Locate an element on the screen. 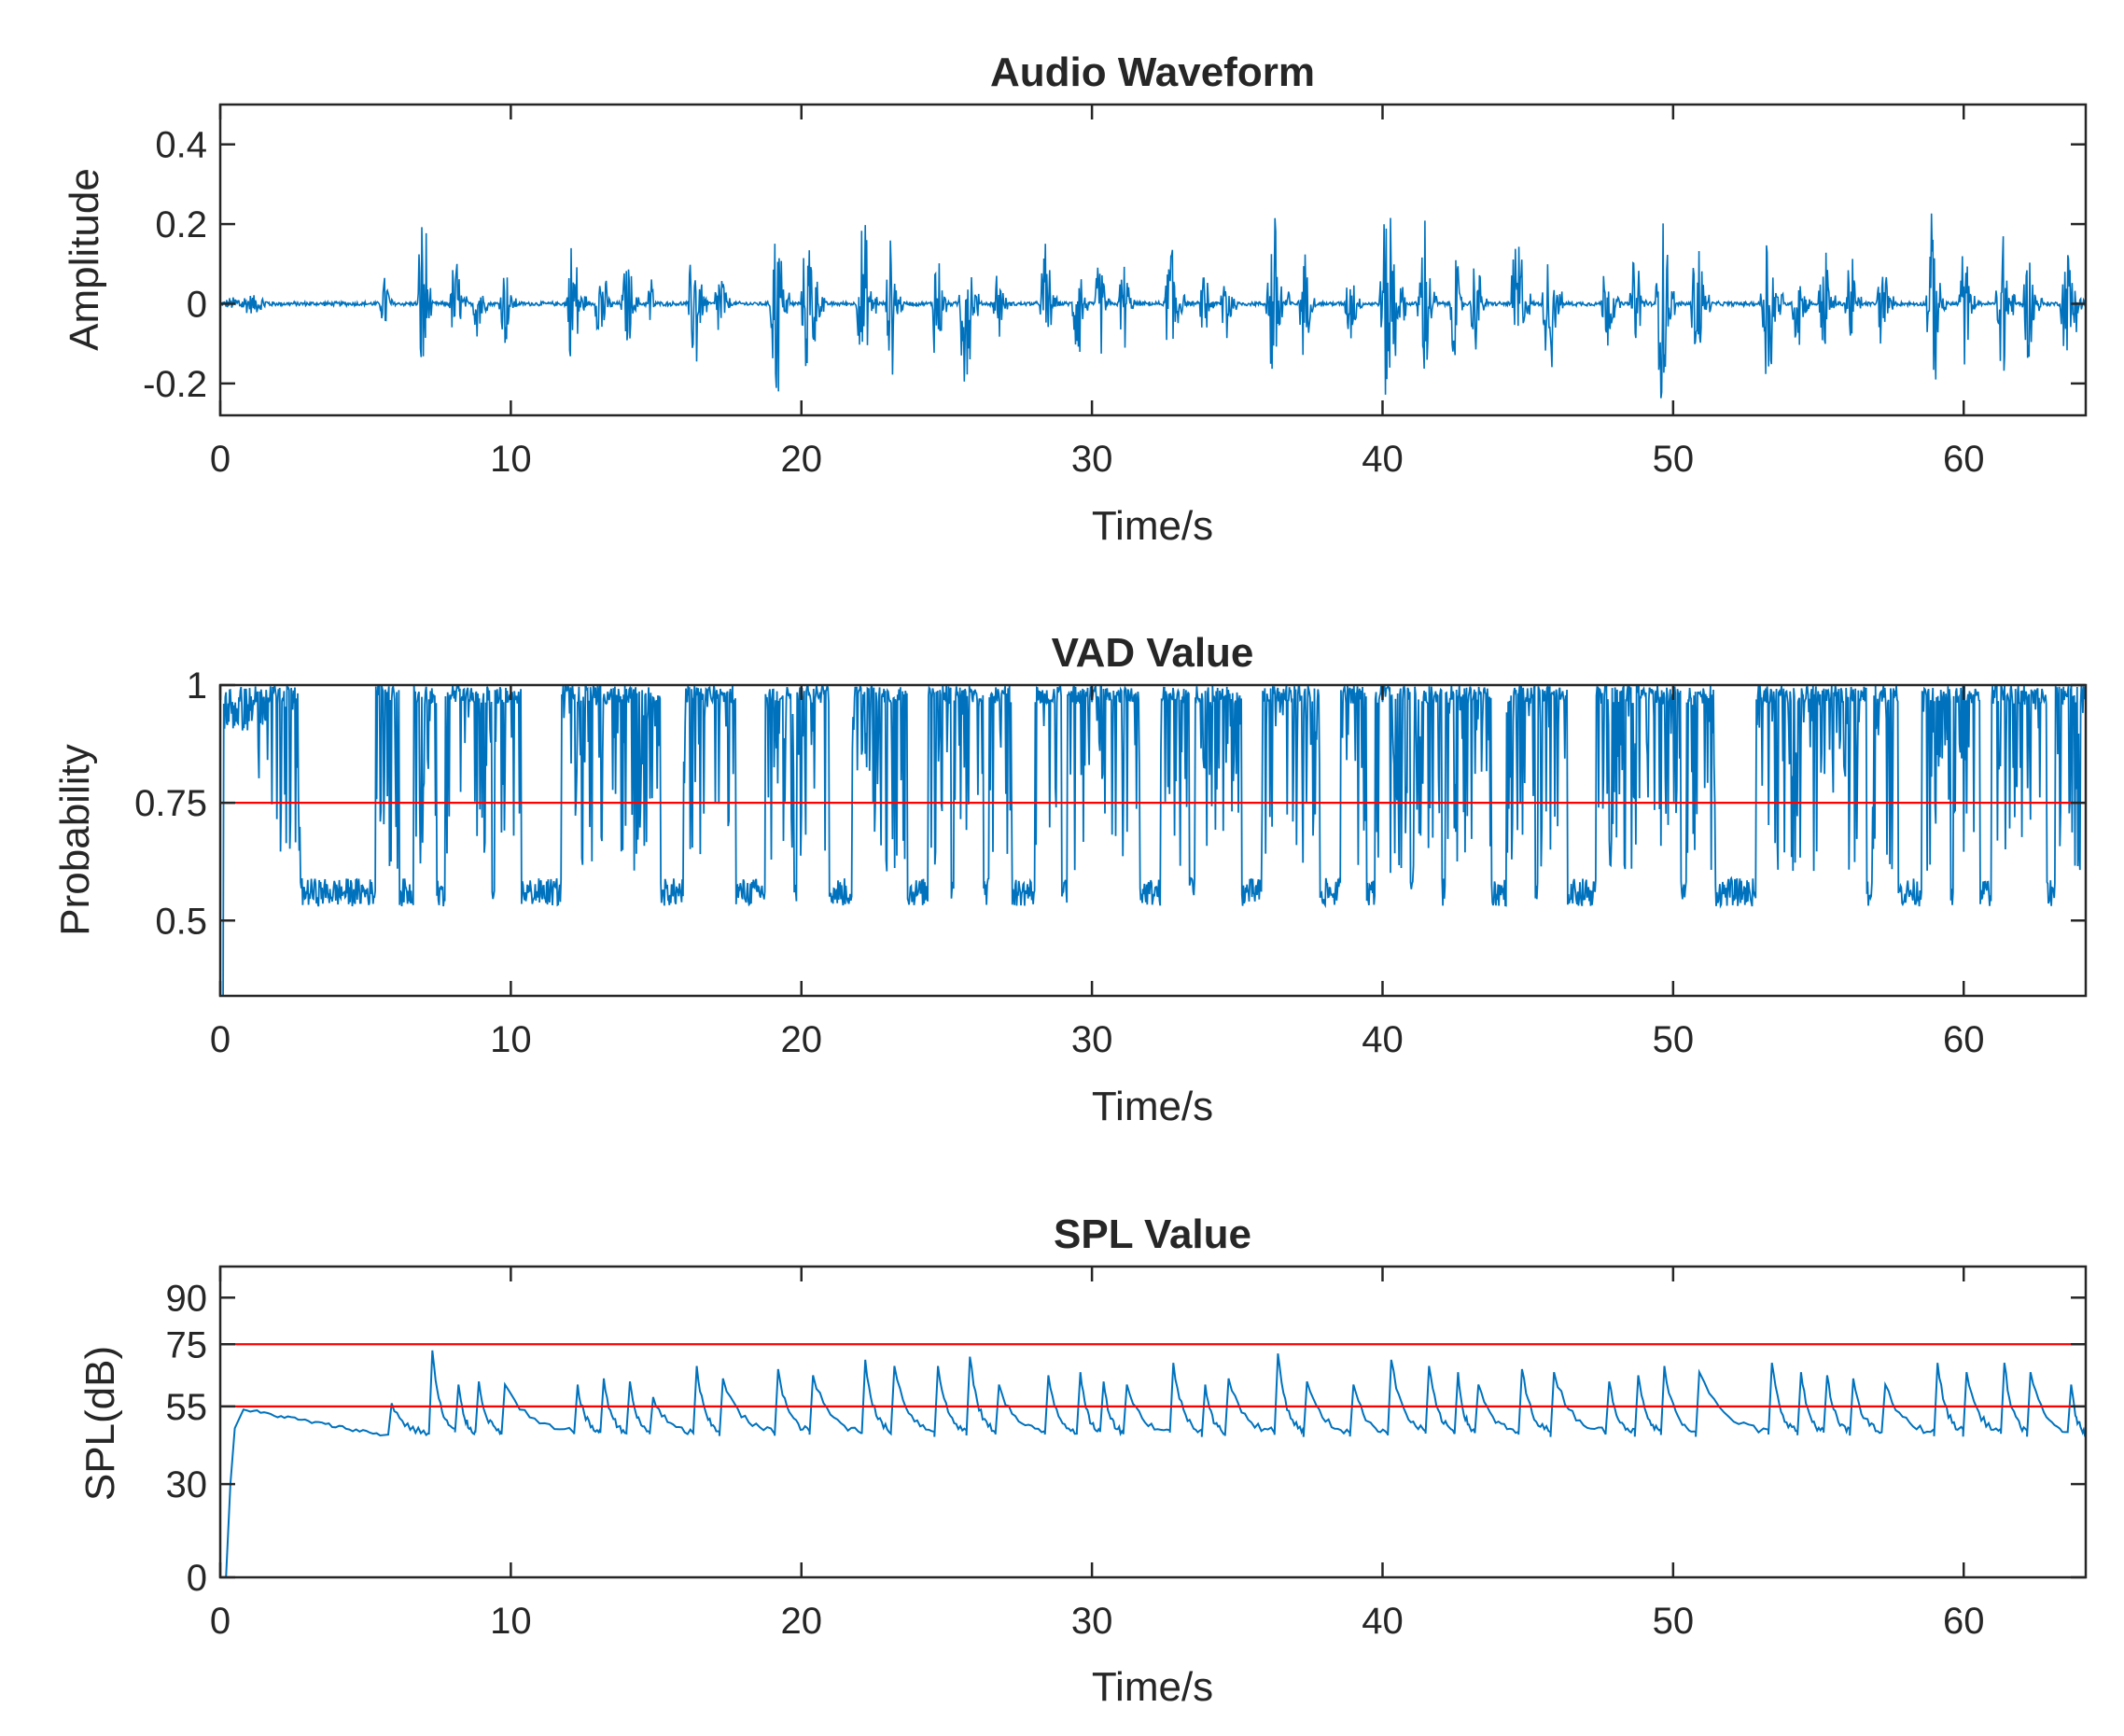 The height and width of the screenshot is (1736, 2124). vad-ytick-label: 1 is located at coordinates (197, 686).